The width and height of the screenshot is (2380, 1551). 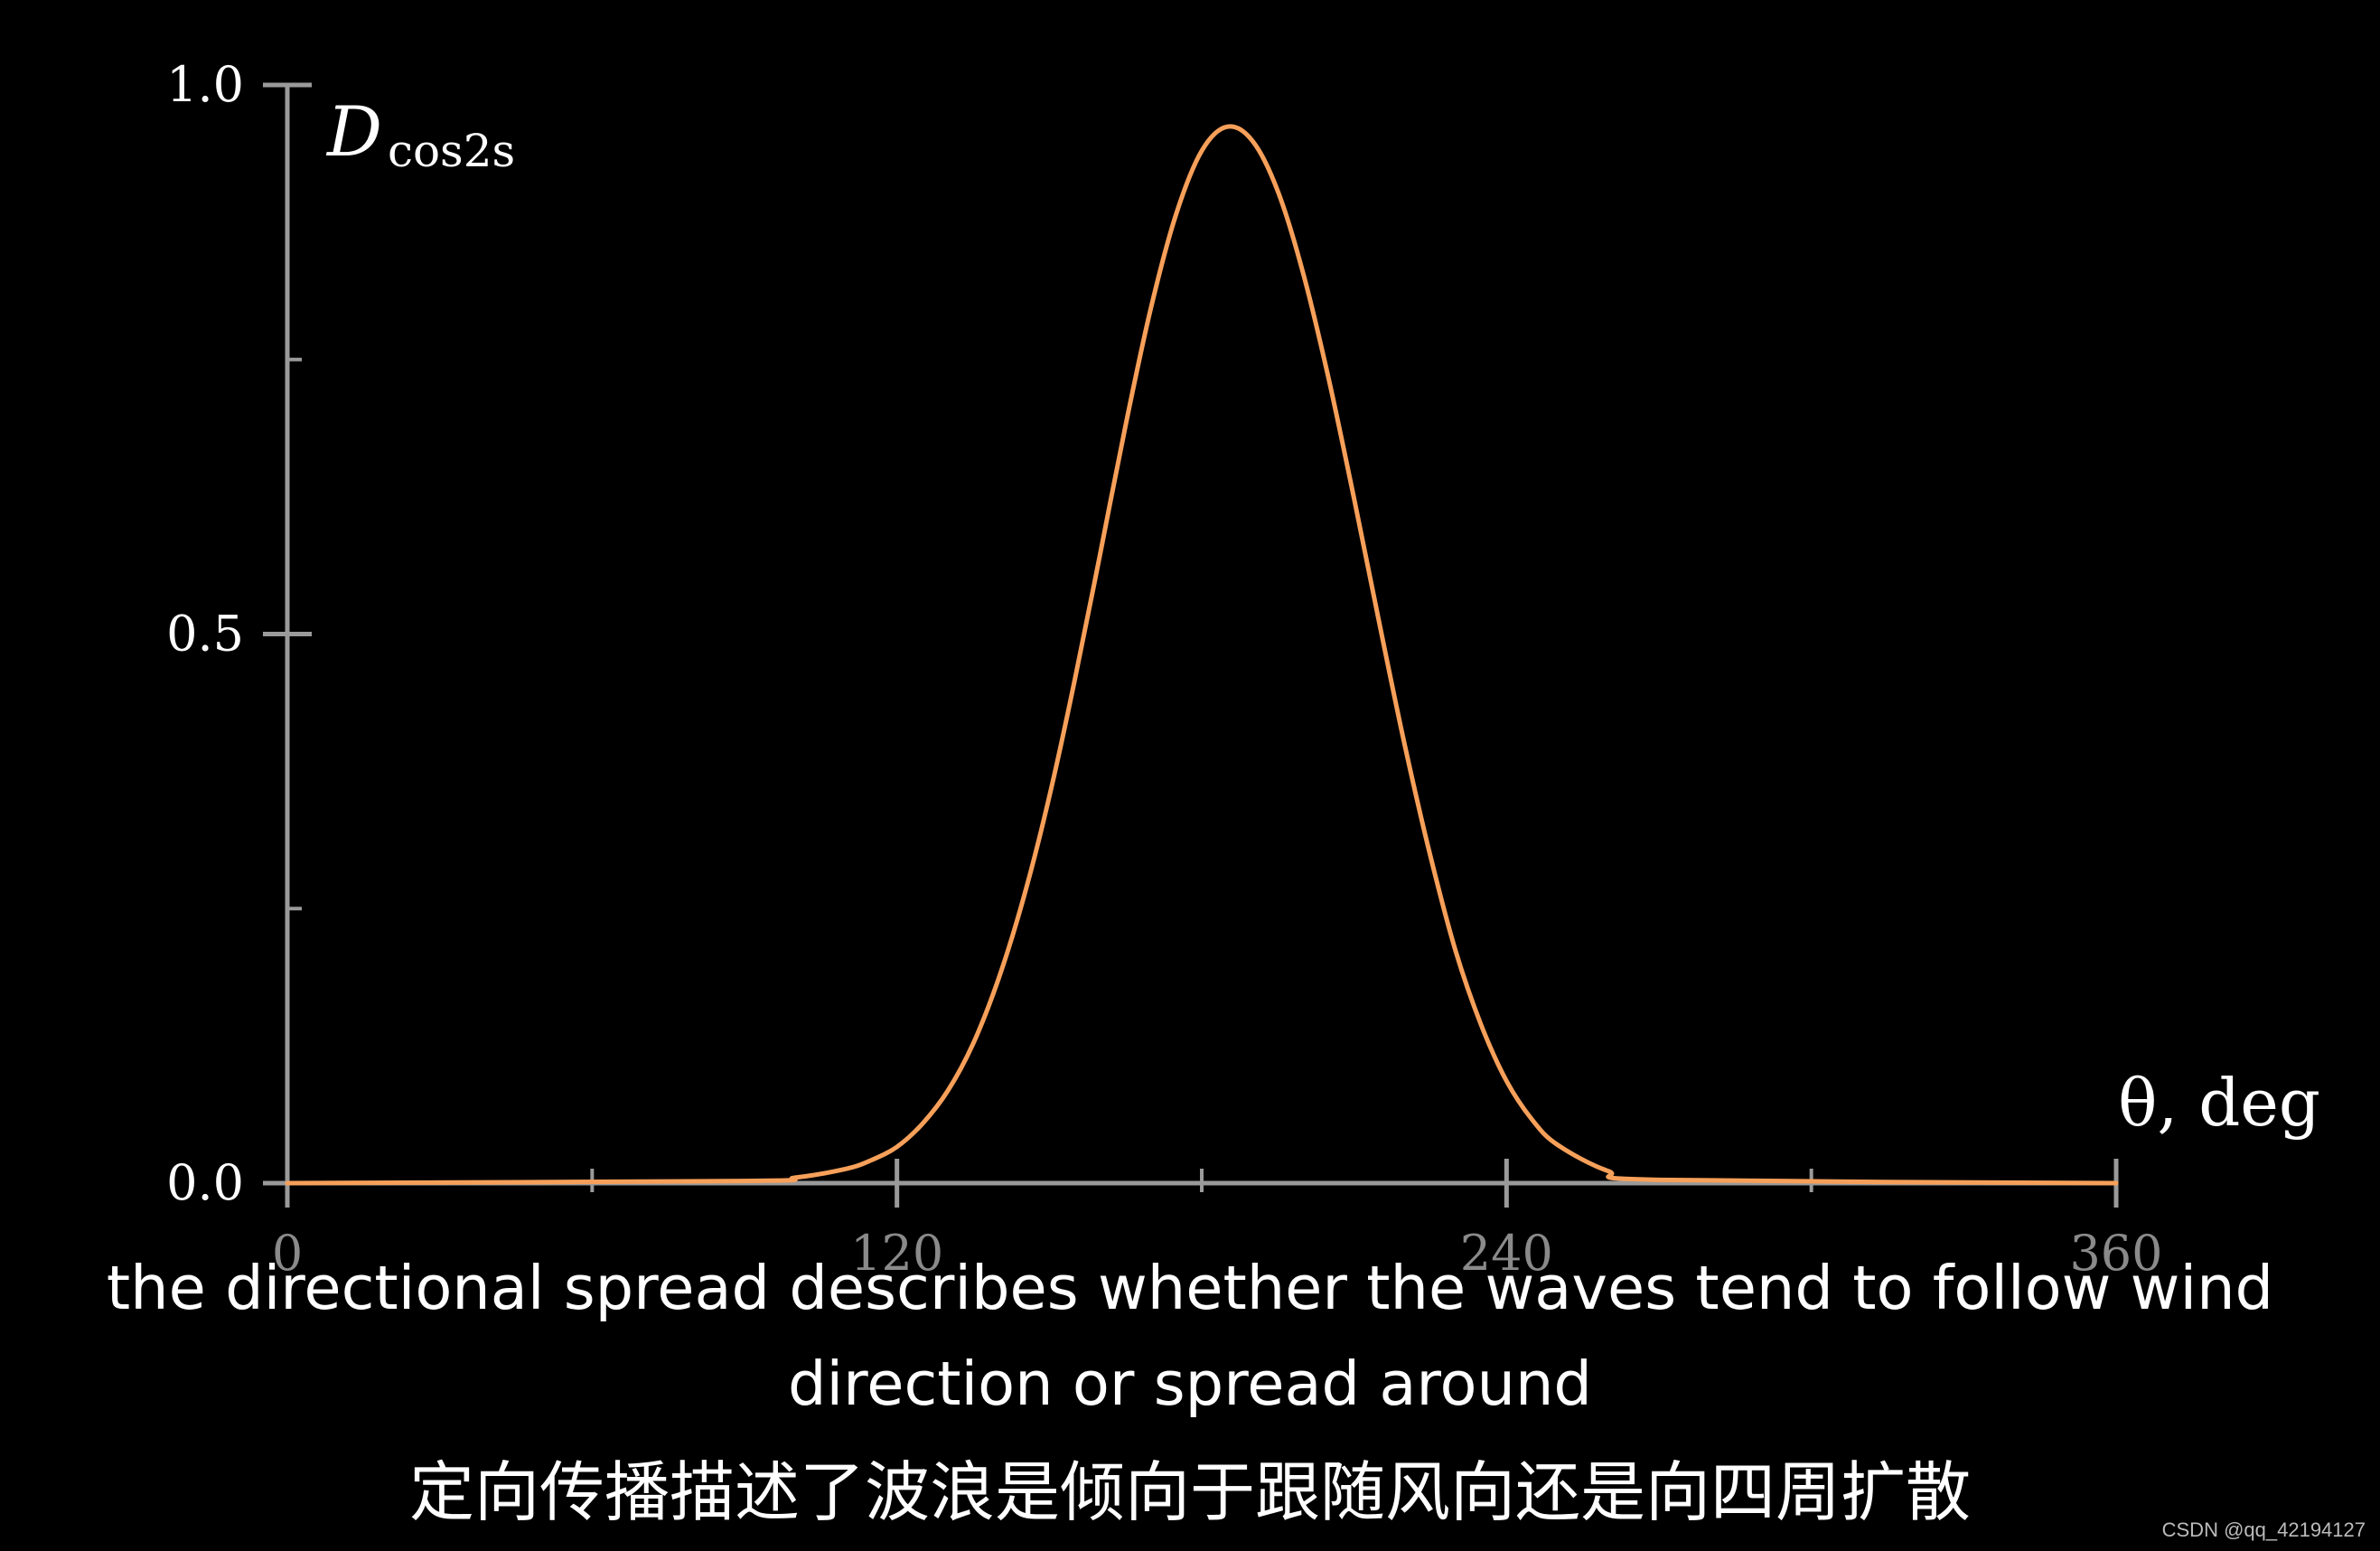 What do you see at coordinates (205, 85) in the screenshot?
I see `y-tick-label: 1.0` at bounding box center [205, 85].